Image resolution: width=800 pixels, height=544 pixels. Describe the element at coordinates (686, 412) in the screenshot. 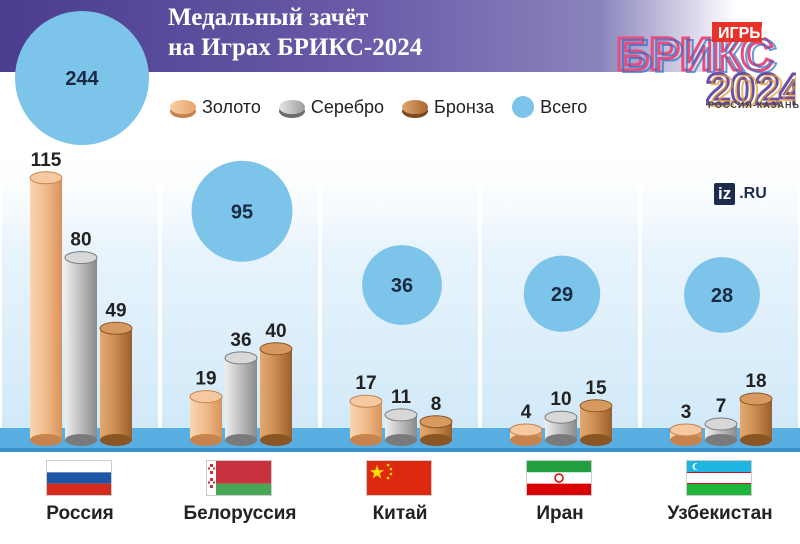

I see `gold-label-uzbekistan: 3` at that location.